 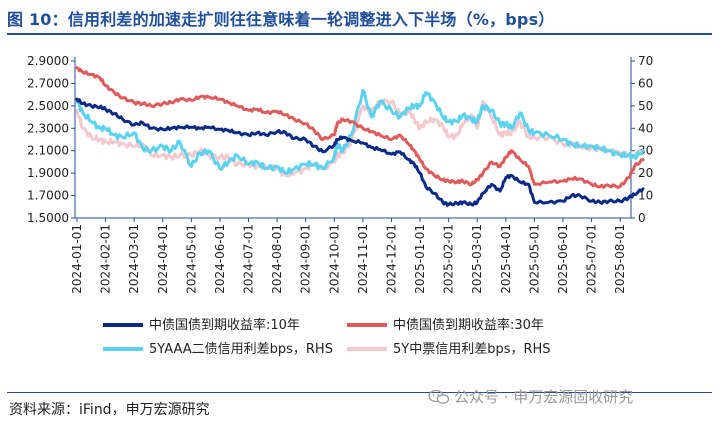 I want to click on y-right-tick-label: 20, so click(x=645, y=173).